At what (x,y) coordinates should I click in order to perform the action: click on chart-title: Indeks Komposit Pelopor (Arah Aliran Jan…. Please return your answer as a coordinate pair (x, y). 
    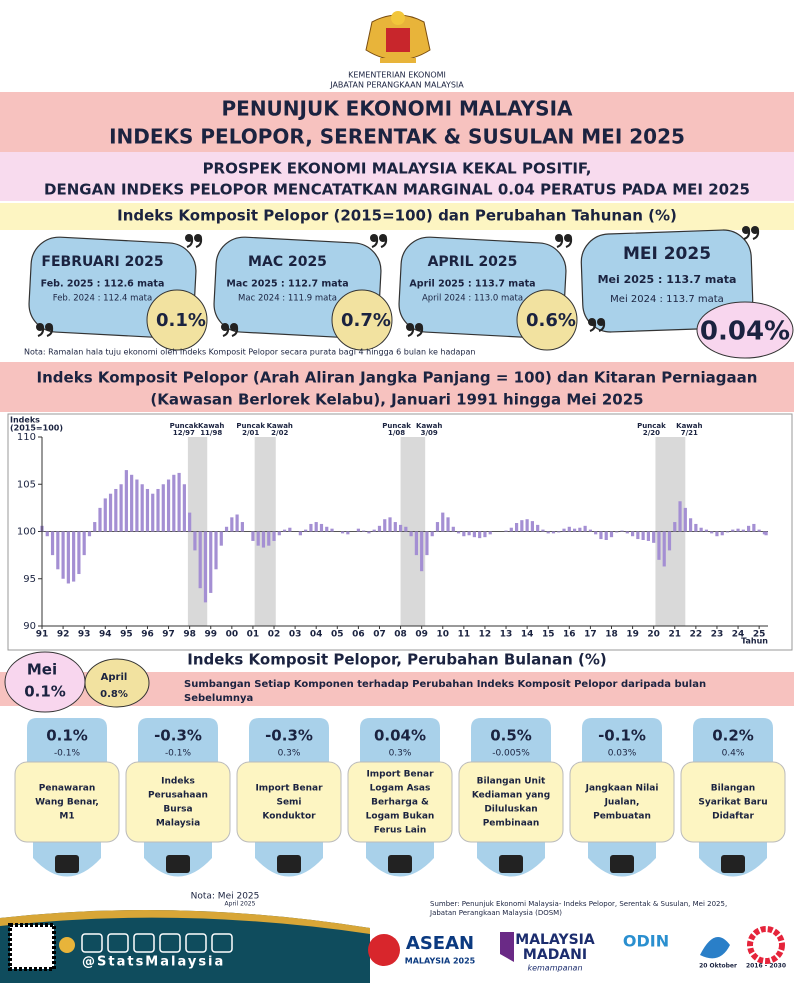
    Looking at the image, I should click on (397, 378).